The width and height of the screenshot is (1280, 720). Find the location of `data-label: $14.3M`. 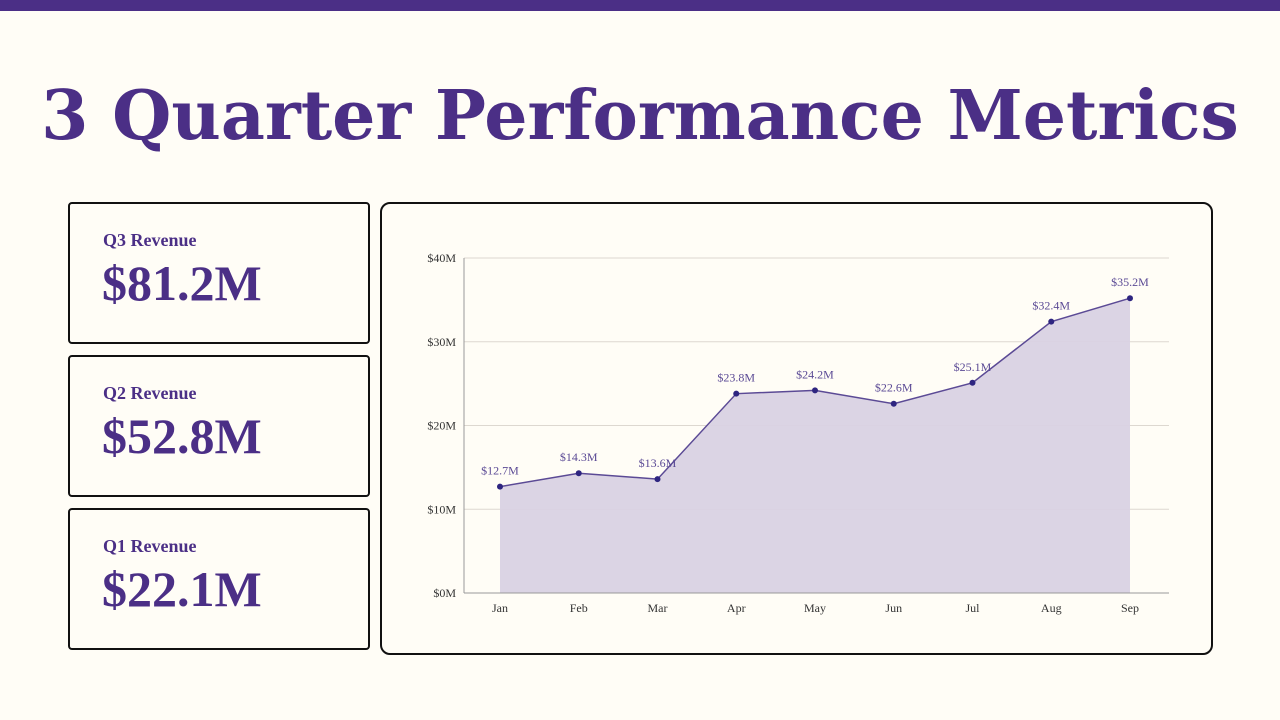

data-label: $14.3M is located at coordinates (579, 457).